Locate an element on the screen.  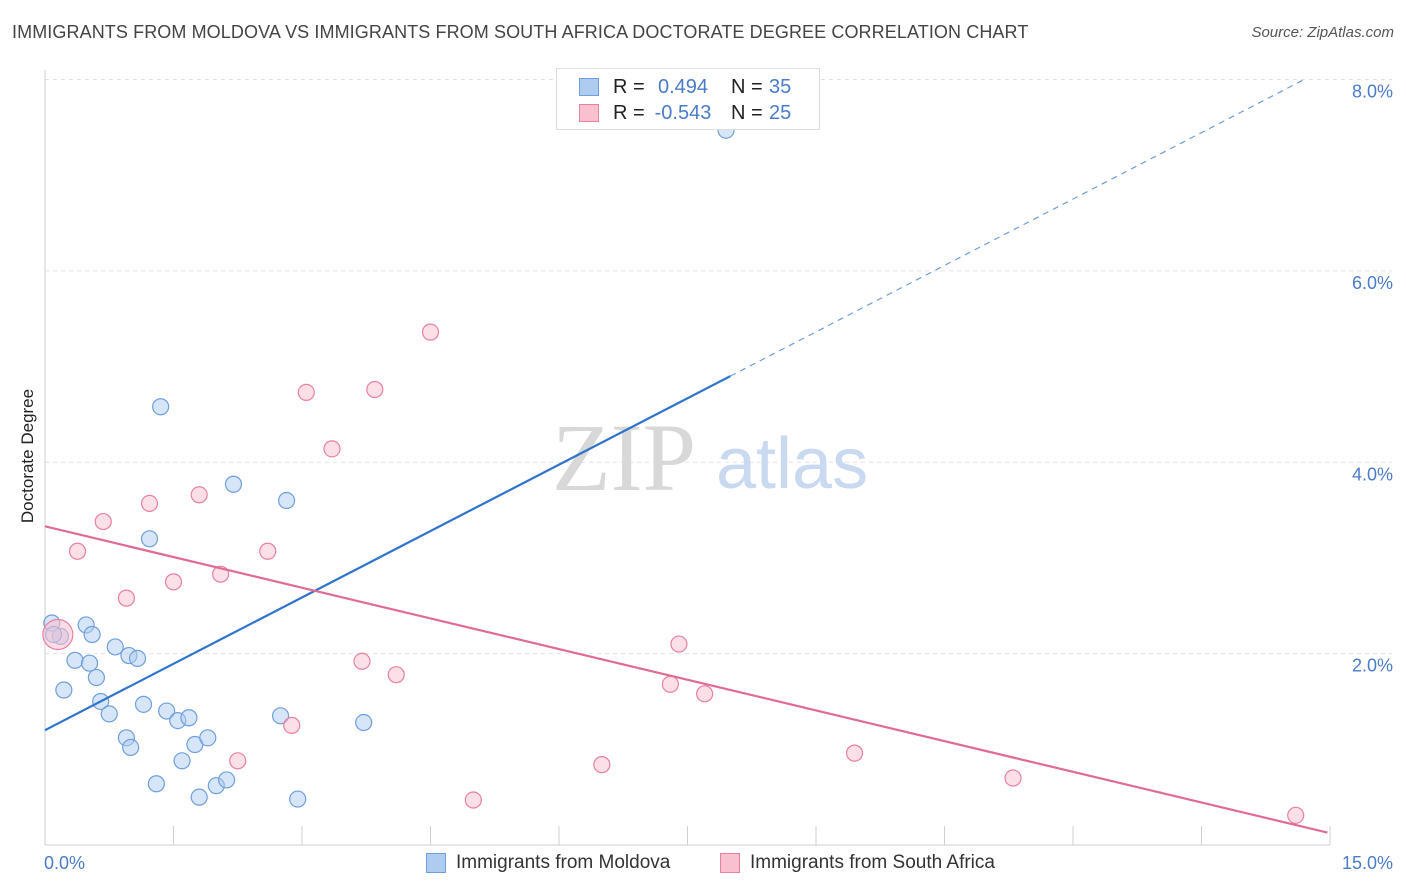
y-tick-labels: 2.0% 4.0% 6.0% 8.0% is located at coordinates (1372, 379).